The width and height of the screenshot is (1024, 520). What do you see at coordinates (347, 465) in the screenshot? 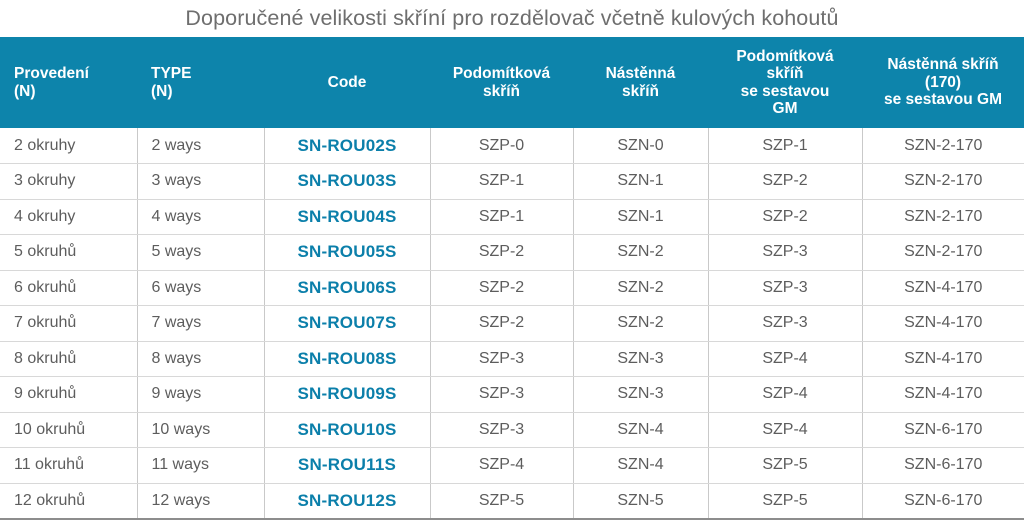
I see `cell-code: SN-ROU11S` at bounding box center [347, 465].